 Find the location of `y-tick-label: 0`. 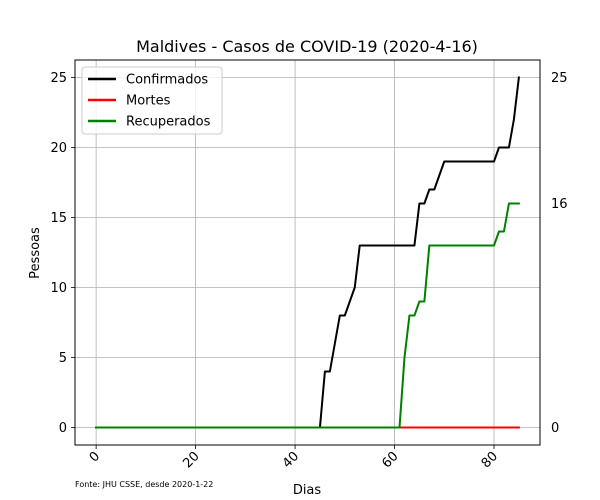

y-tick-label: 0 is located at coordinates (63, 428).